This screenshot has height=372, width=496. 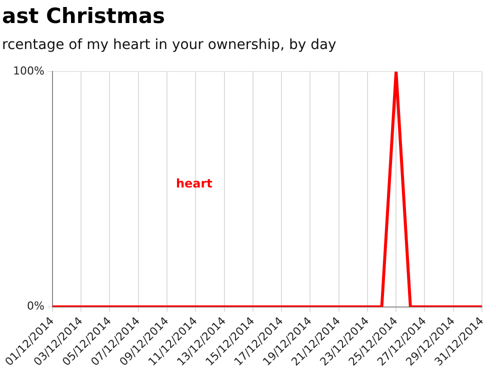 What do you see at coordinates (169, 45) in the screenshot?
I see `chart-subtitle: rcentage of my heart in your ownership, by day` at bounding box center [169, 45].